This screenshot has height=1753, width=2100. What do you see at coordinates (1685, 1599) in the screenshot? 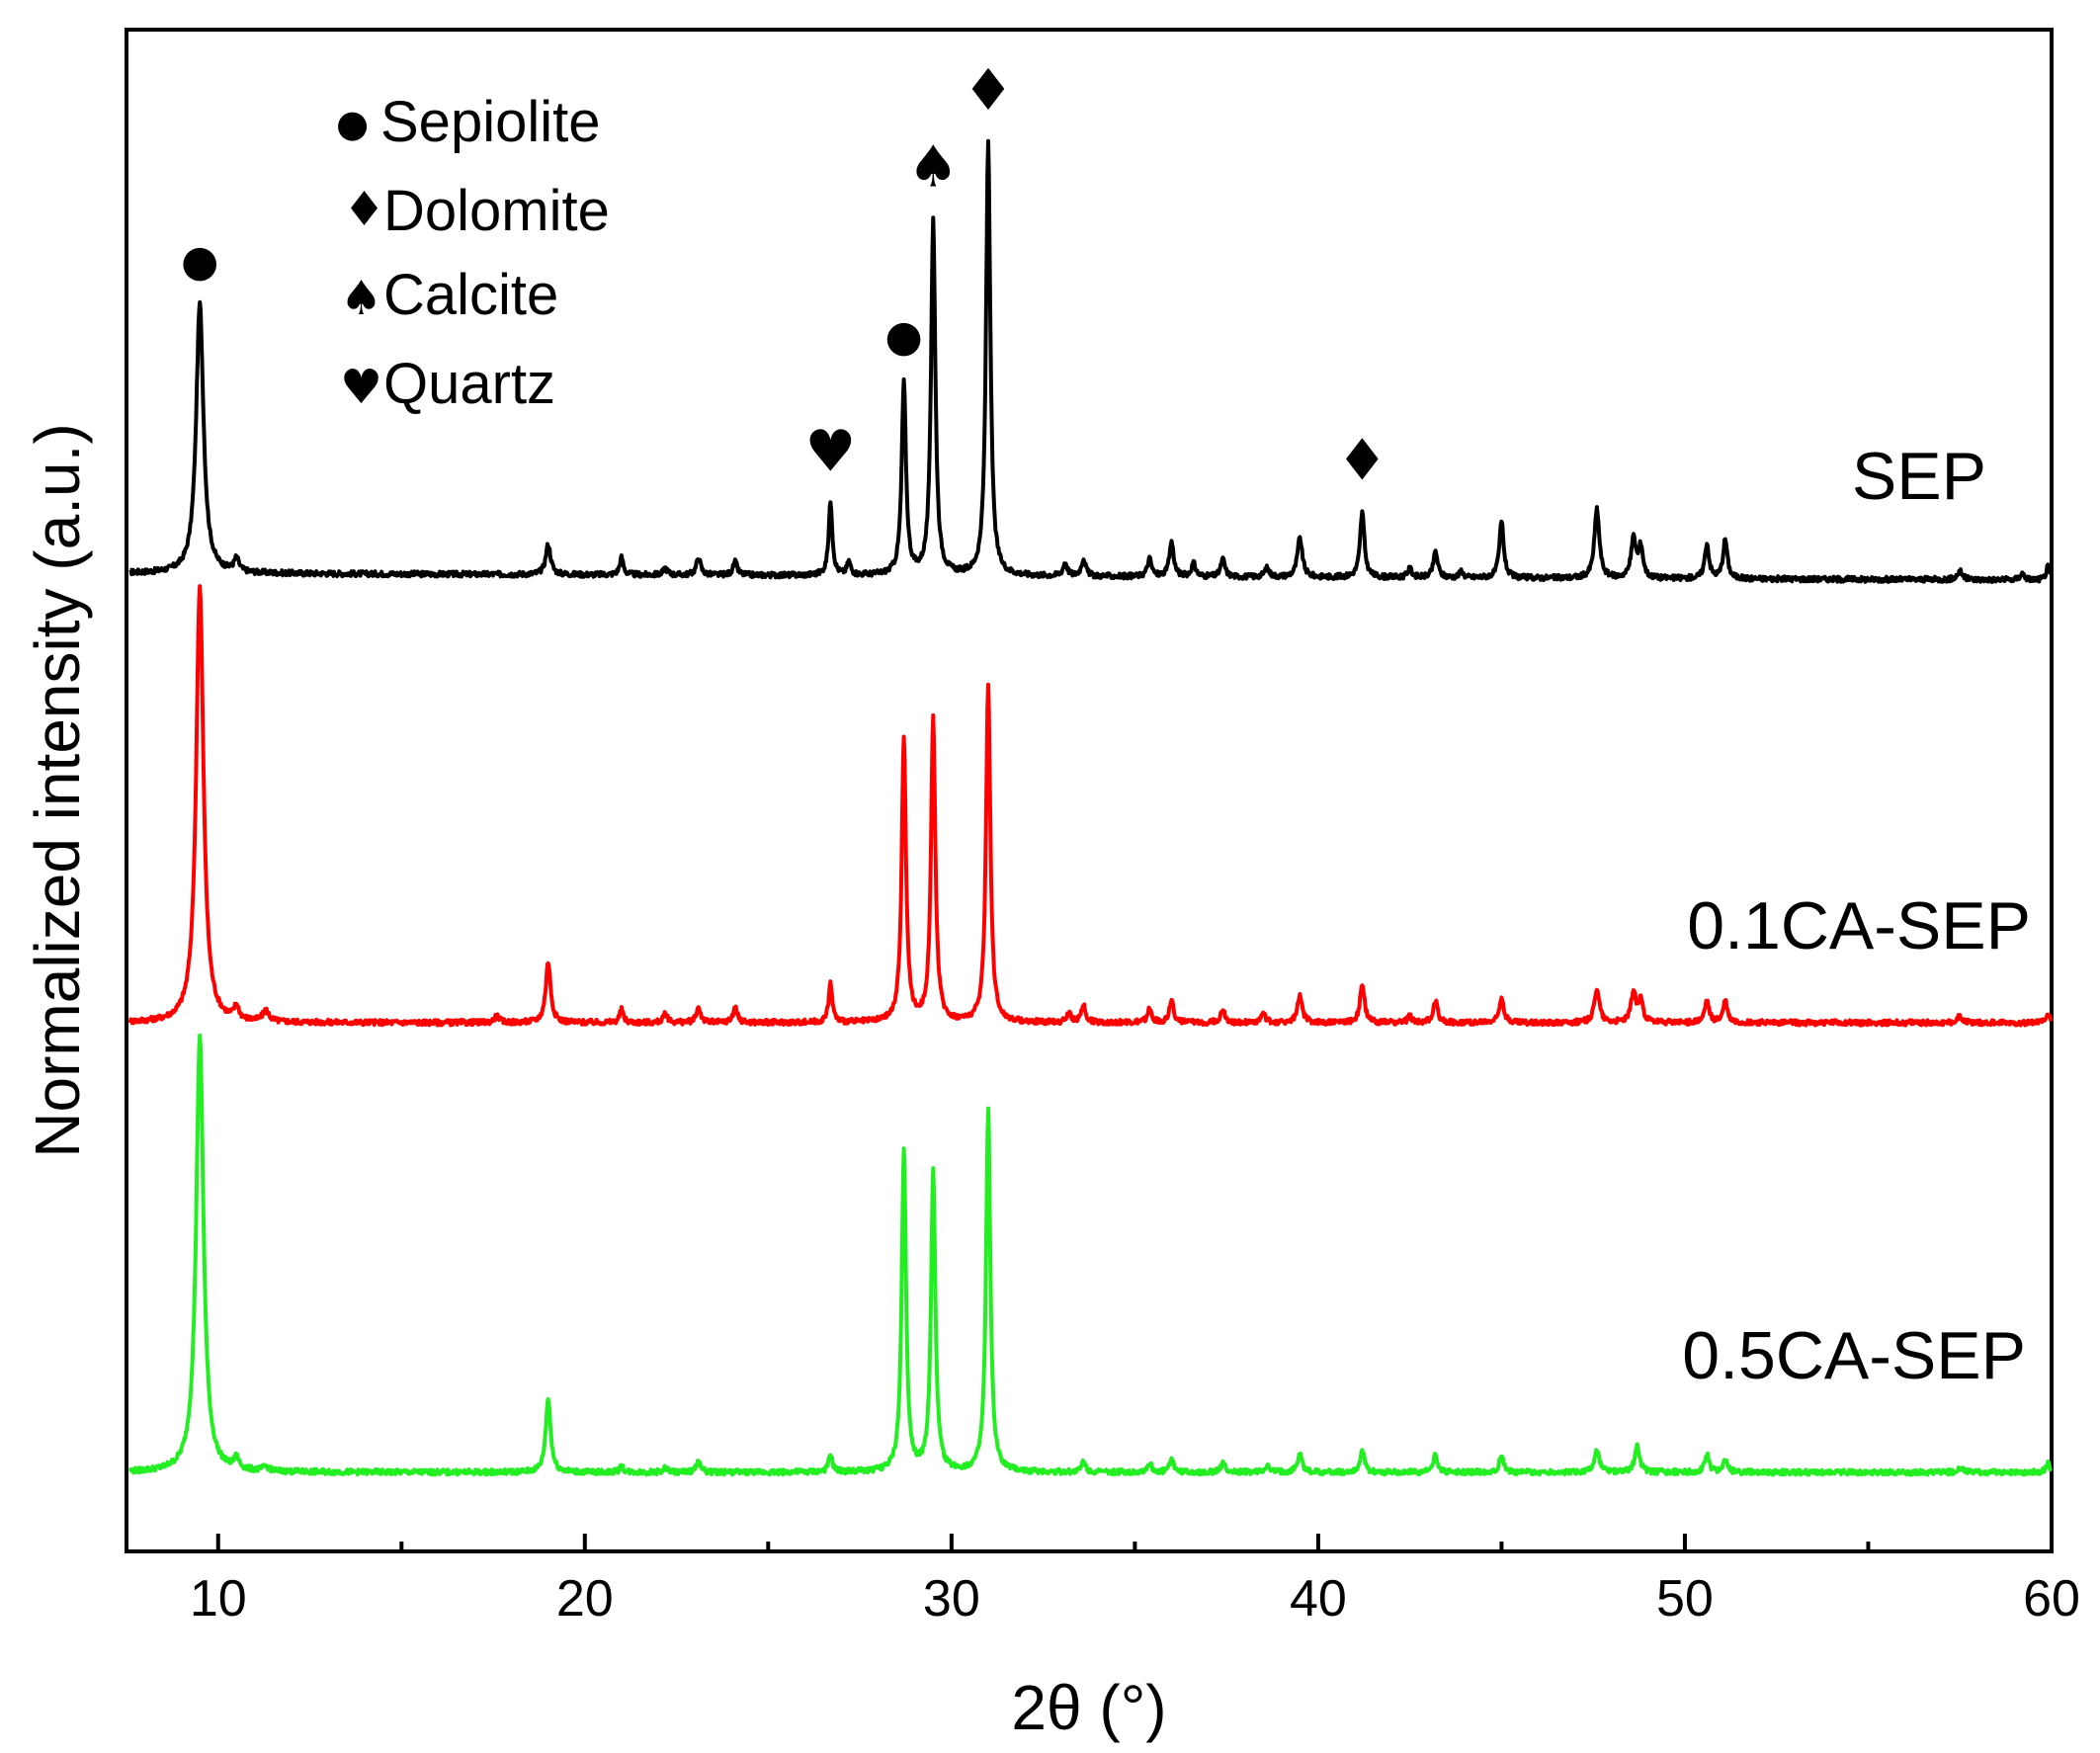
I see `x-tick-label-50: 50` at bounding box center [1685, 1599].